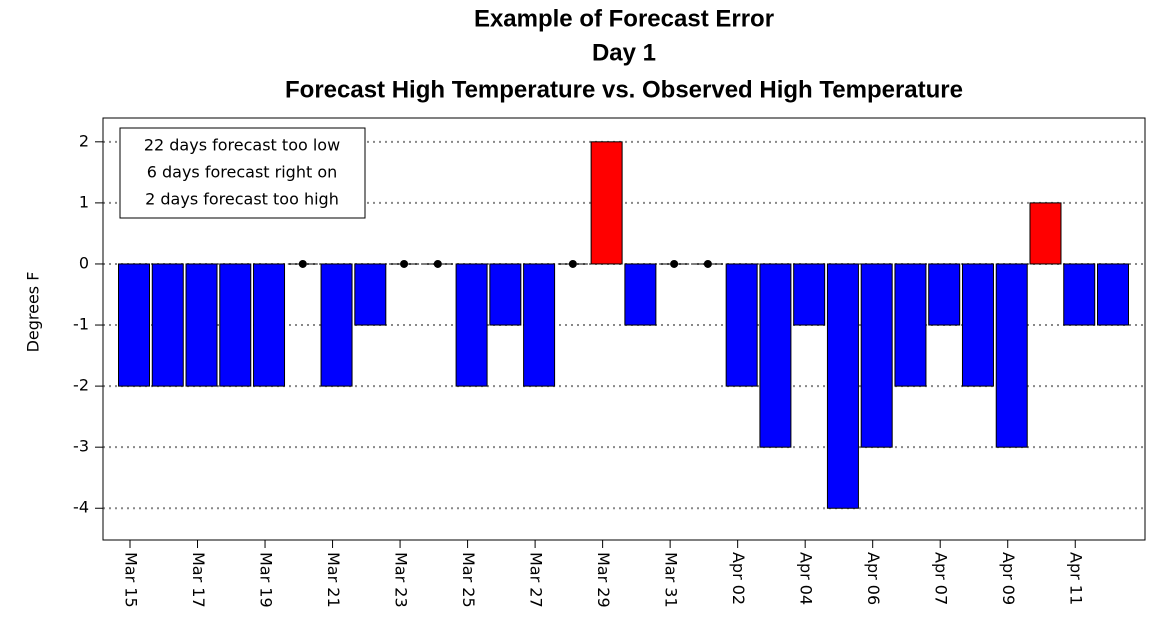 The height and width of the screenshot is (622, 1152). What do you see at coordinates (401, 580) in the screenshot?
I see `x-tick-label: Mar 23` at bounding box center [401, 580].